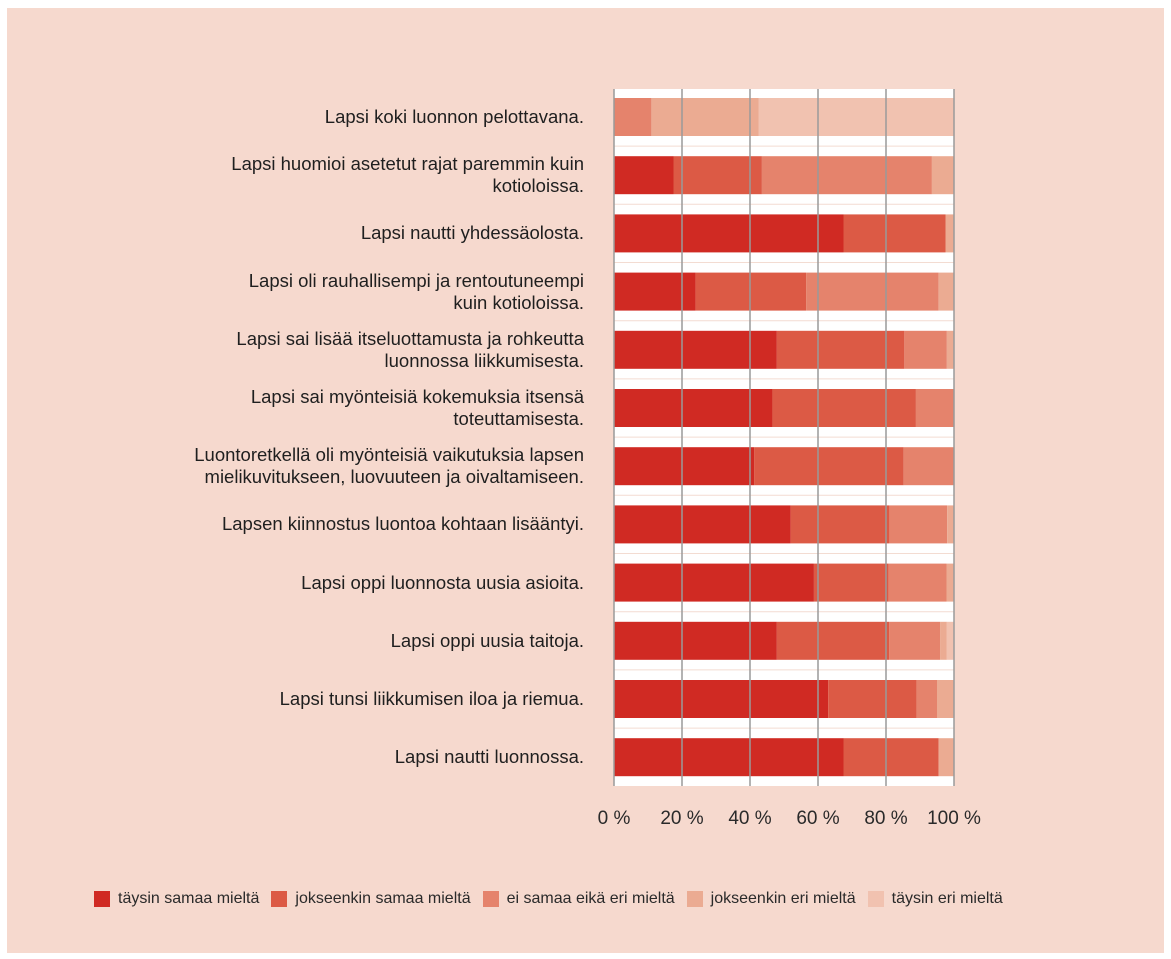 Image resolution: width=1171 pixels, height=959 pixels. Describe the element at coordinates (349, 641) in the screenshot. I see `category-label: Lapsi oppi uusia taitoja.` at that location.